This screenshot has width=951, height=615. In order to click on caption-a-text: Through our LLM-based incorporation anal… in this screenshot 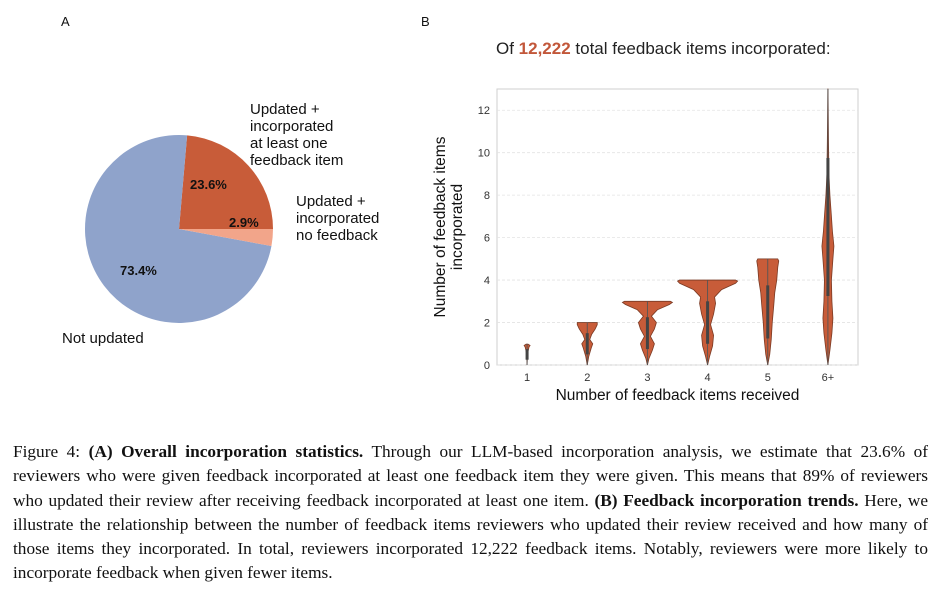, I will do `click(470, 476)`.